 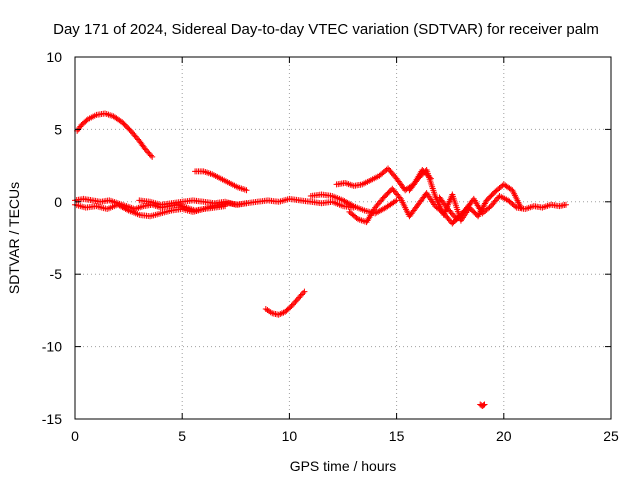 I want to click on series-arc-early-peak, so click(x=115, y=135).